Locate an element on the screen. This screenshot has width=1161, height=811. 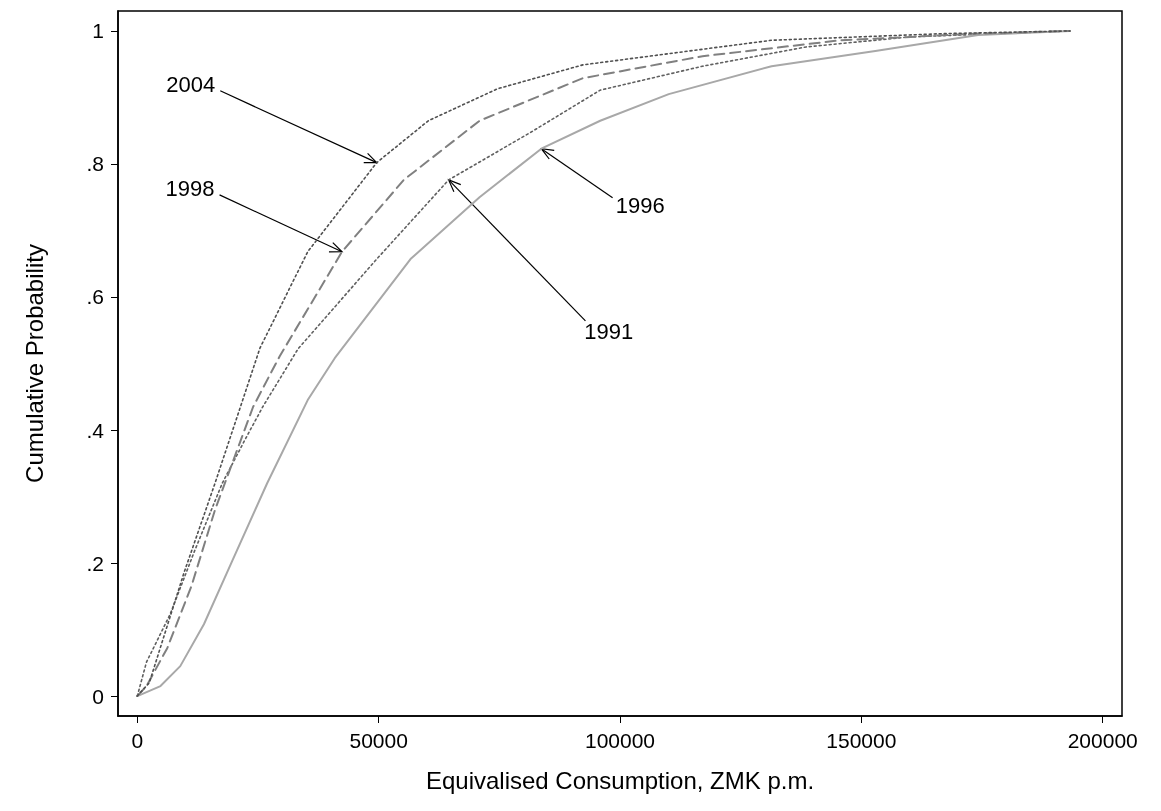
x-tick-label: 50000 is located at coordinates (378, 740).